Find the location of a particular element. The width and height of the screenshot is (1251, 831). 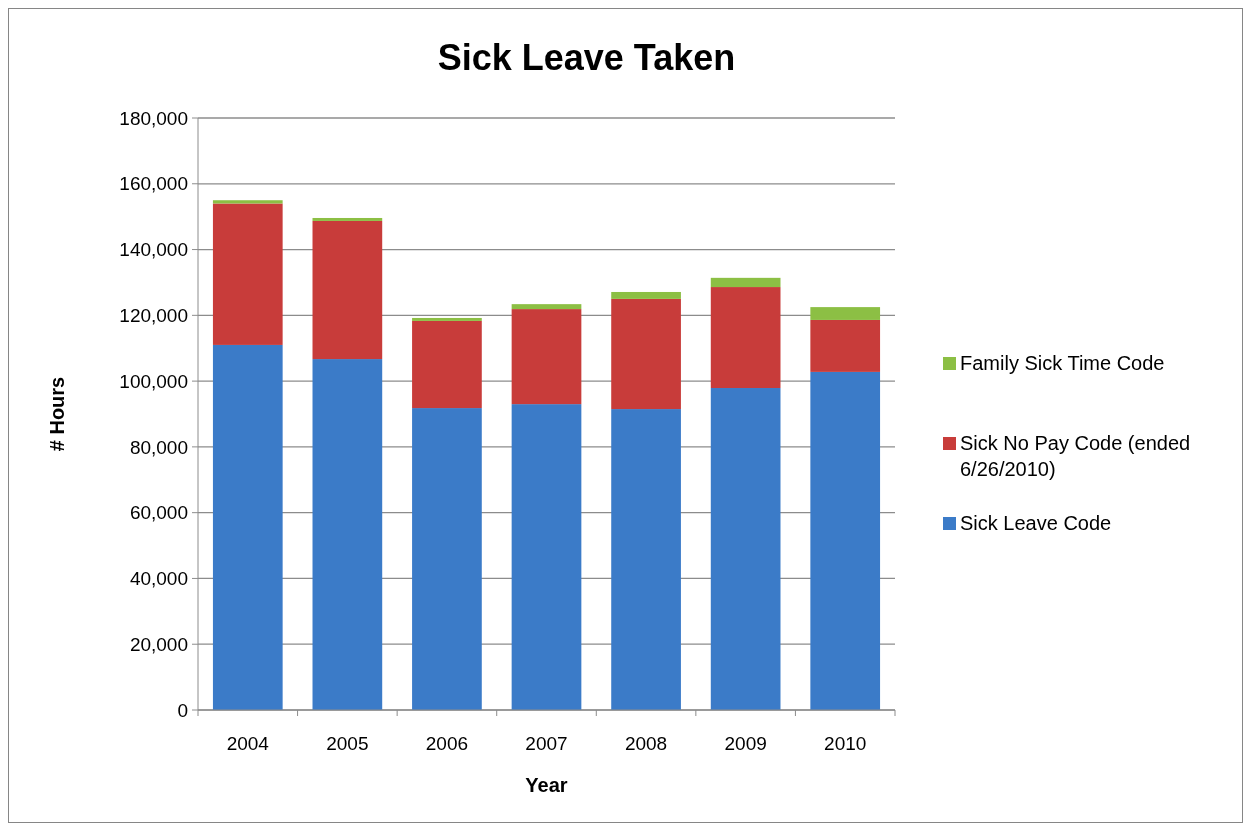

x-tick-label: 2007 is located at coordinates (546, 743).